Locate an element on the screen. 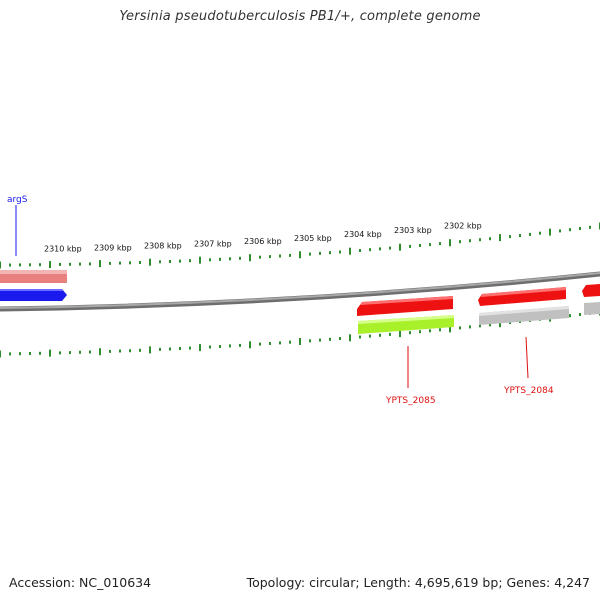 The image size is (600, 600). gene-label-YPTS_2085: YPTS_2085 is located at coordinates (410, 401).